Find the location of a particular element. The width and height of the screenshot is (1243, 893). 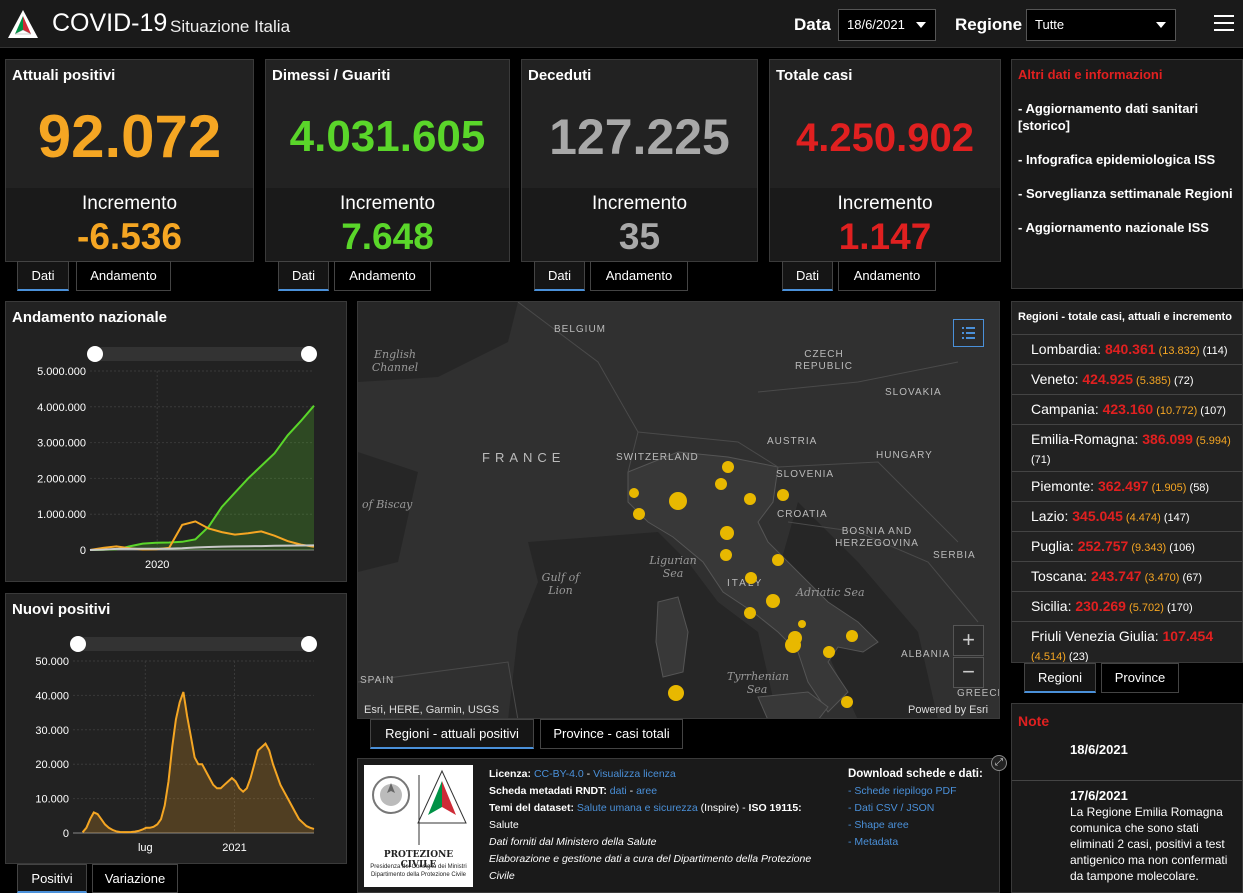

info-link-infografica: - Infografica epidemiologica ISS is located at coordinates (1117, 159).